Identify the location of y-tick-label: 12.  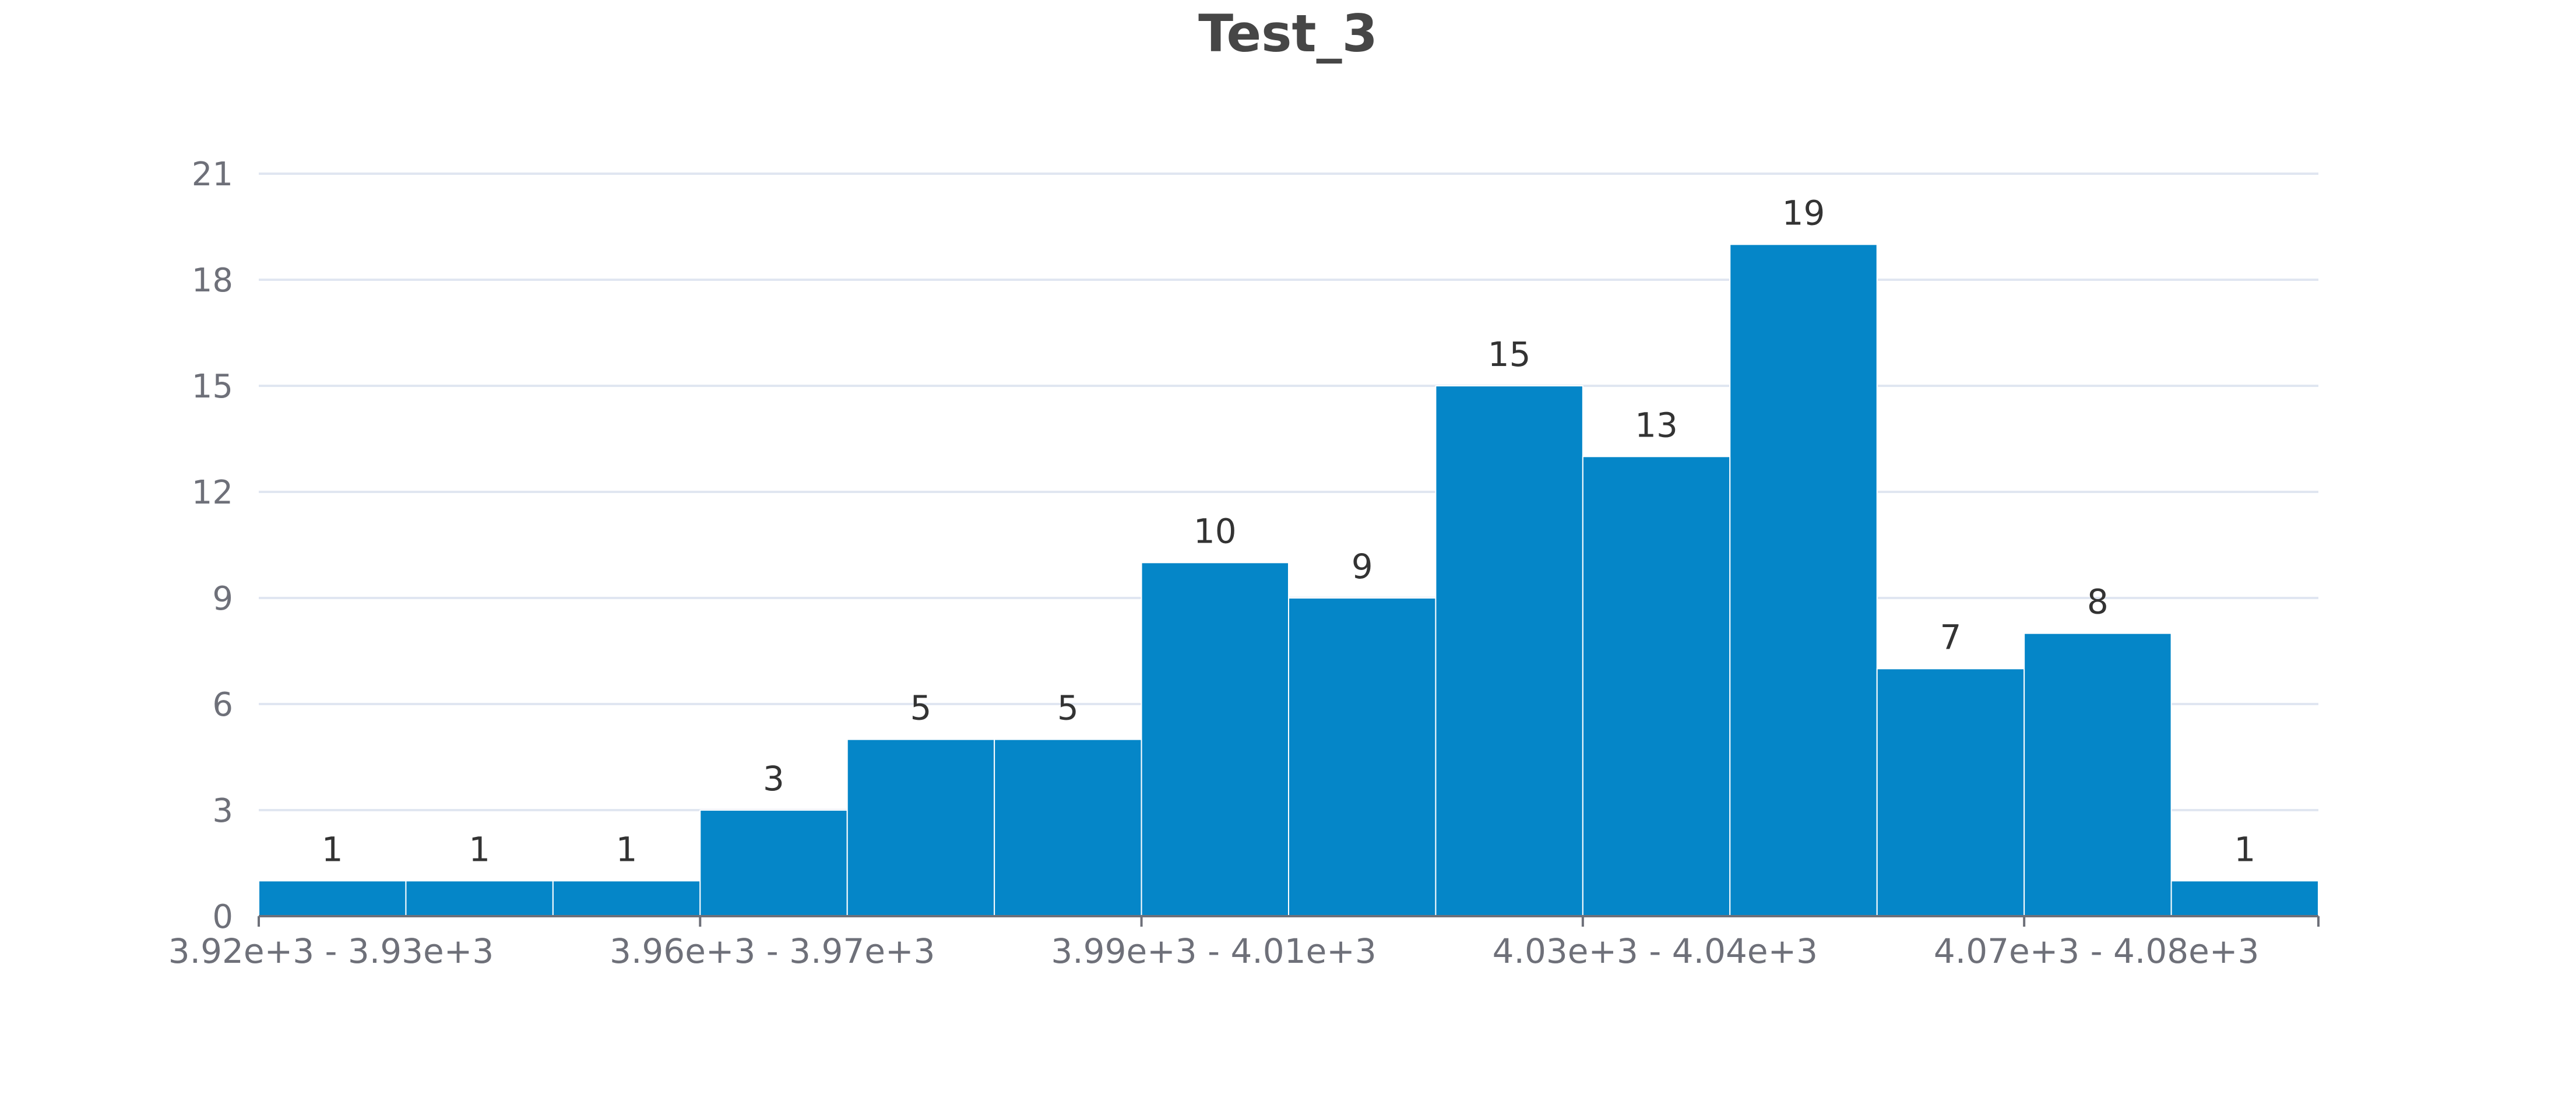
(213, 493).